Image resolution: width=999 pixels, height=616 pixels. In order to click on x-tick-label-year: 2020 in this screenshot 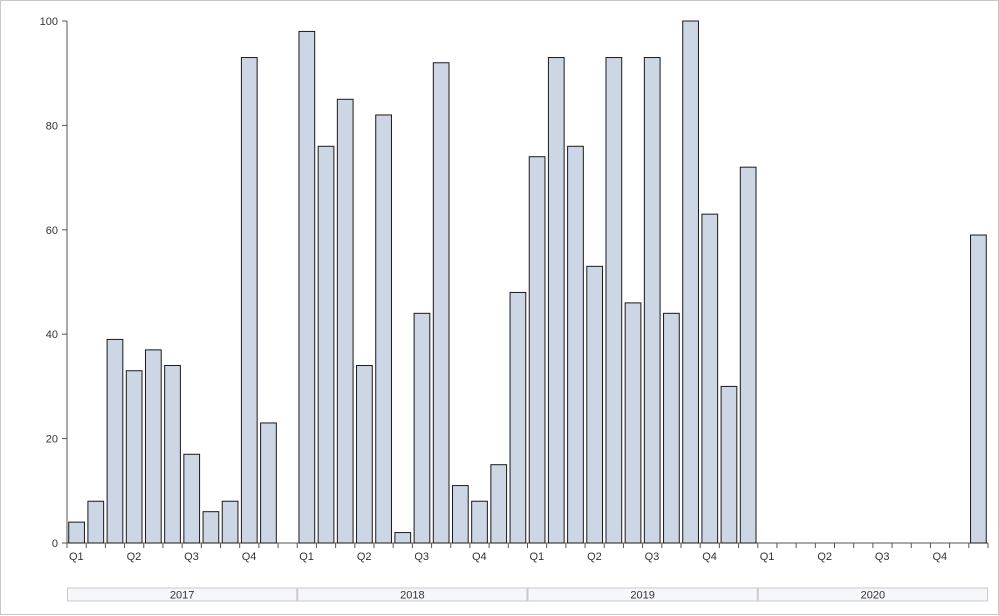, I will do `click(873, 596)`.